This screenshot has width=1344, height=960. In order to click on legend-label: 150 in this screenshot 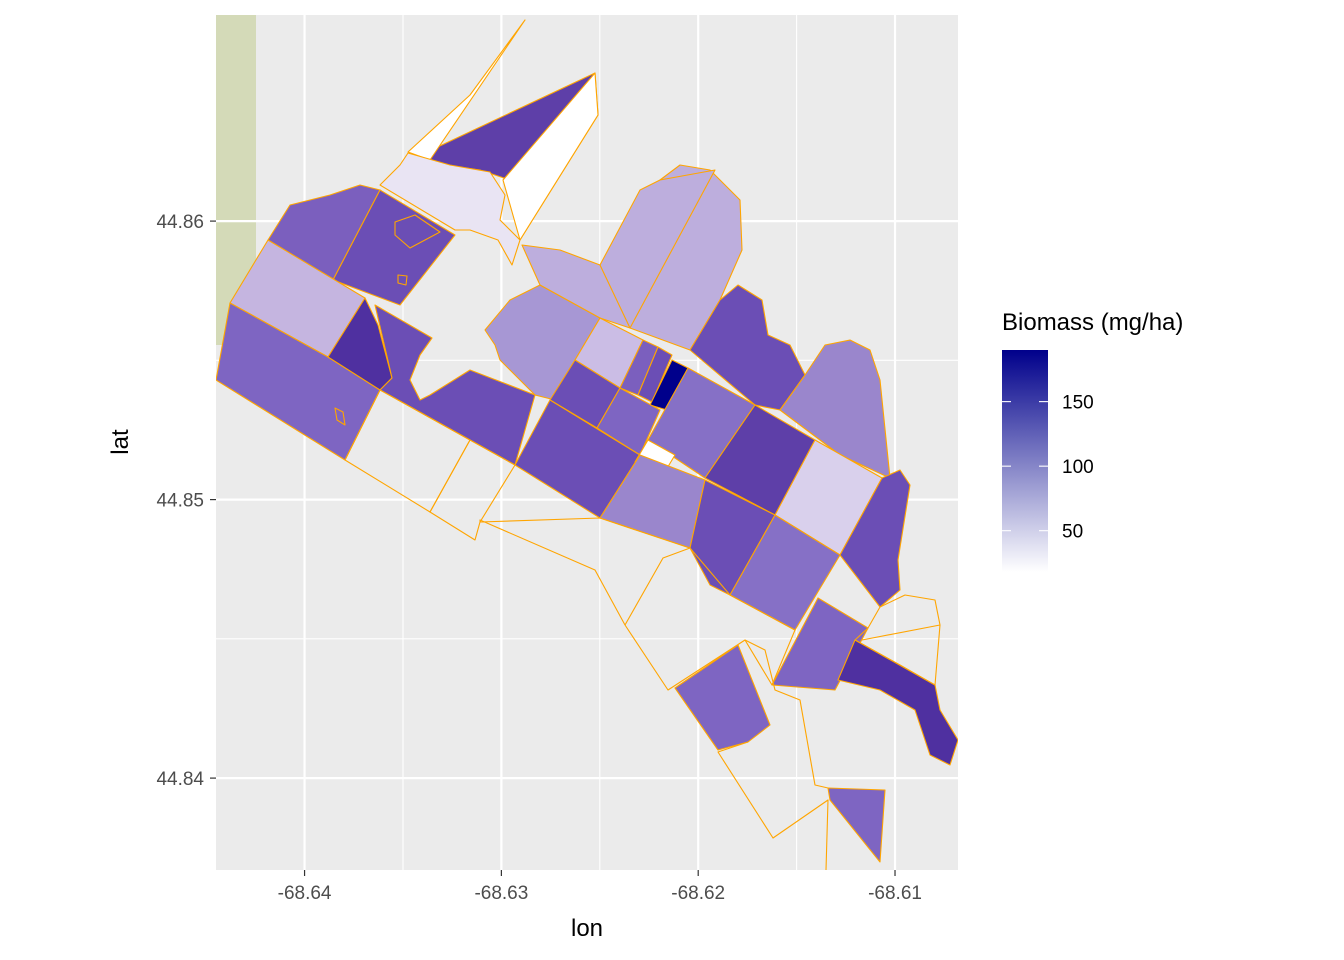, I will do `click(1078, 403)`.